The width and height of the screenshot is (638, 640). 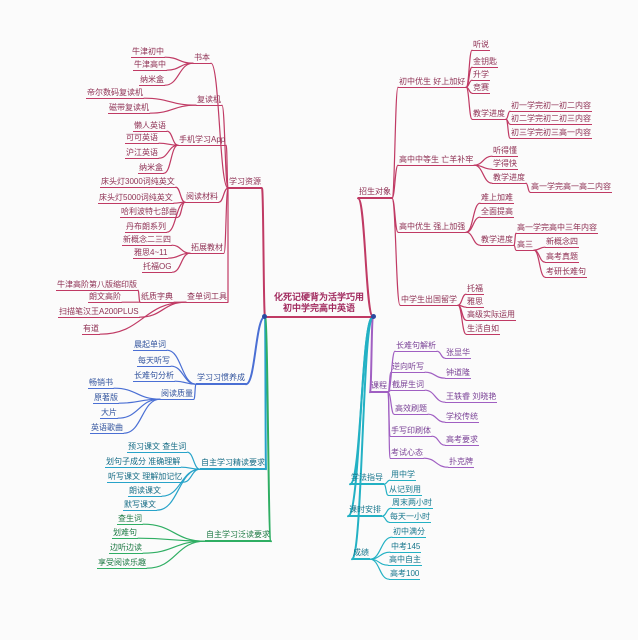 I want to click on mindmap-node: 磁带复读机, so click(x=129, y=109).